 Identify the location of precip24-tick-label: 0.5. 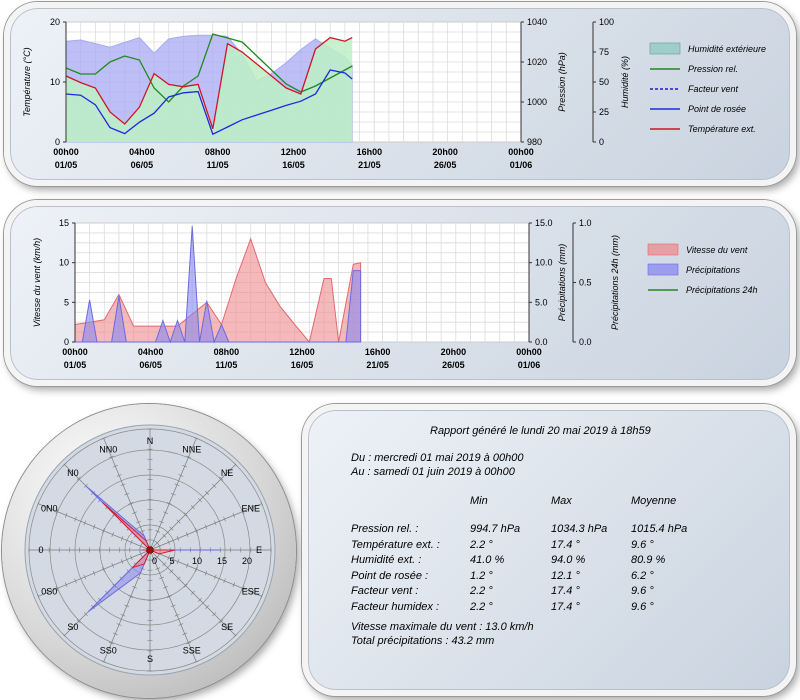
(585, 283).